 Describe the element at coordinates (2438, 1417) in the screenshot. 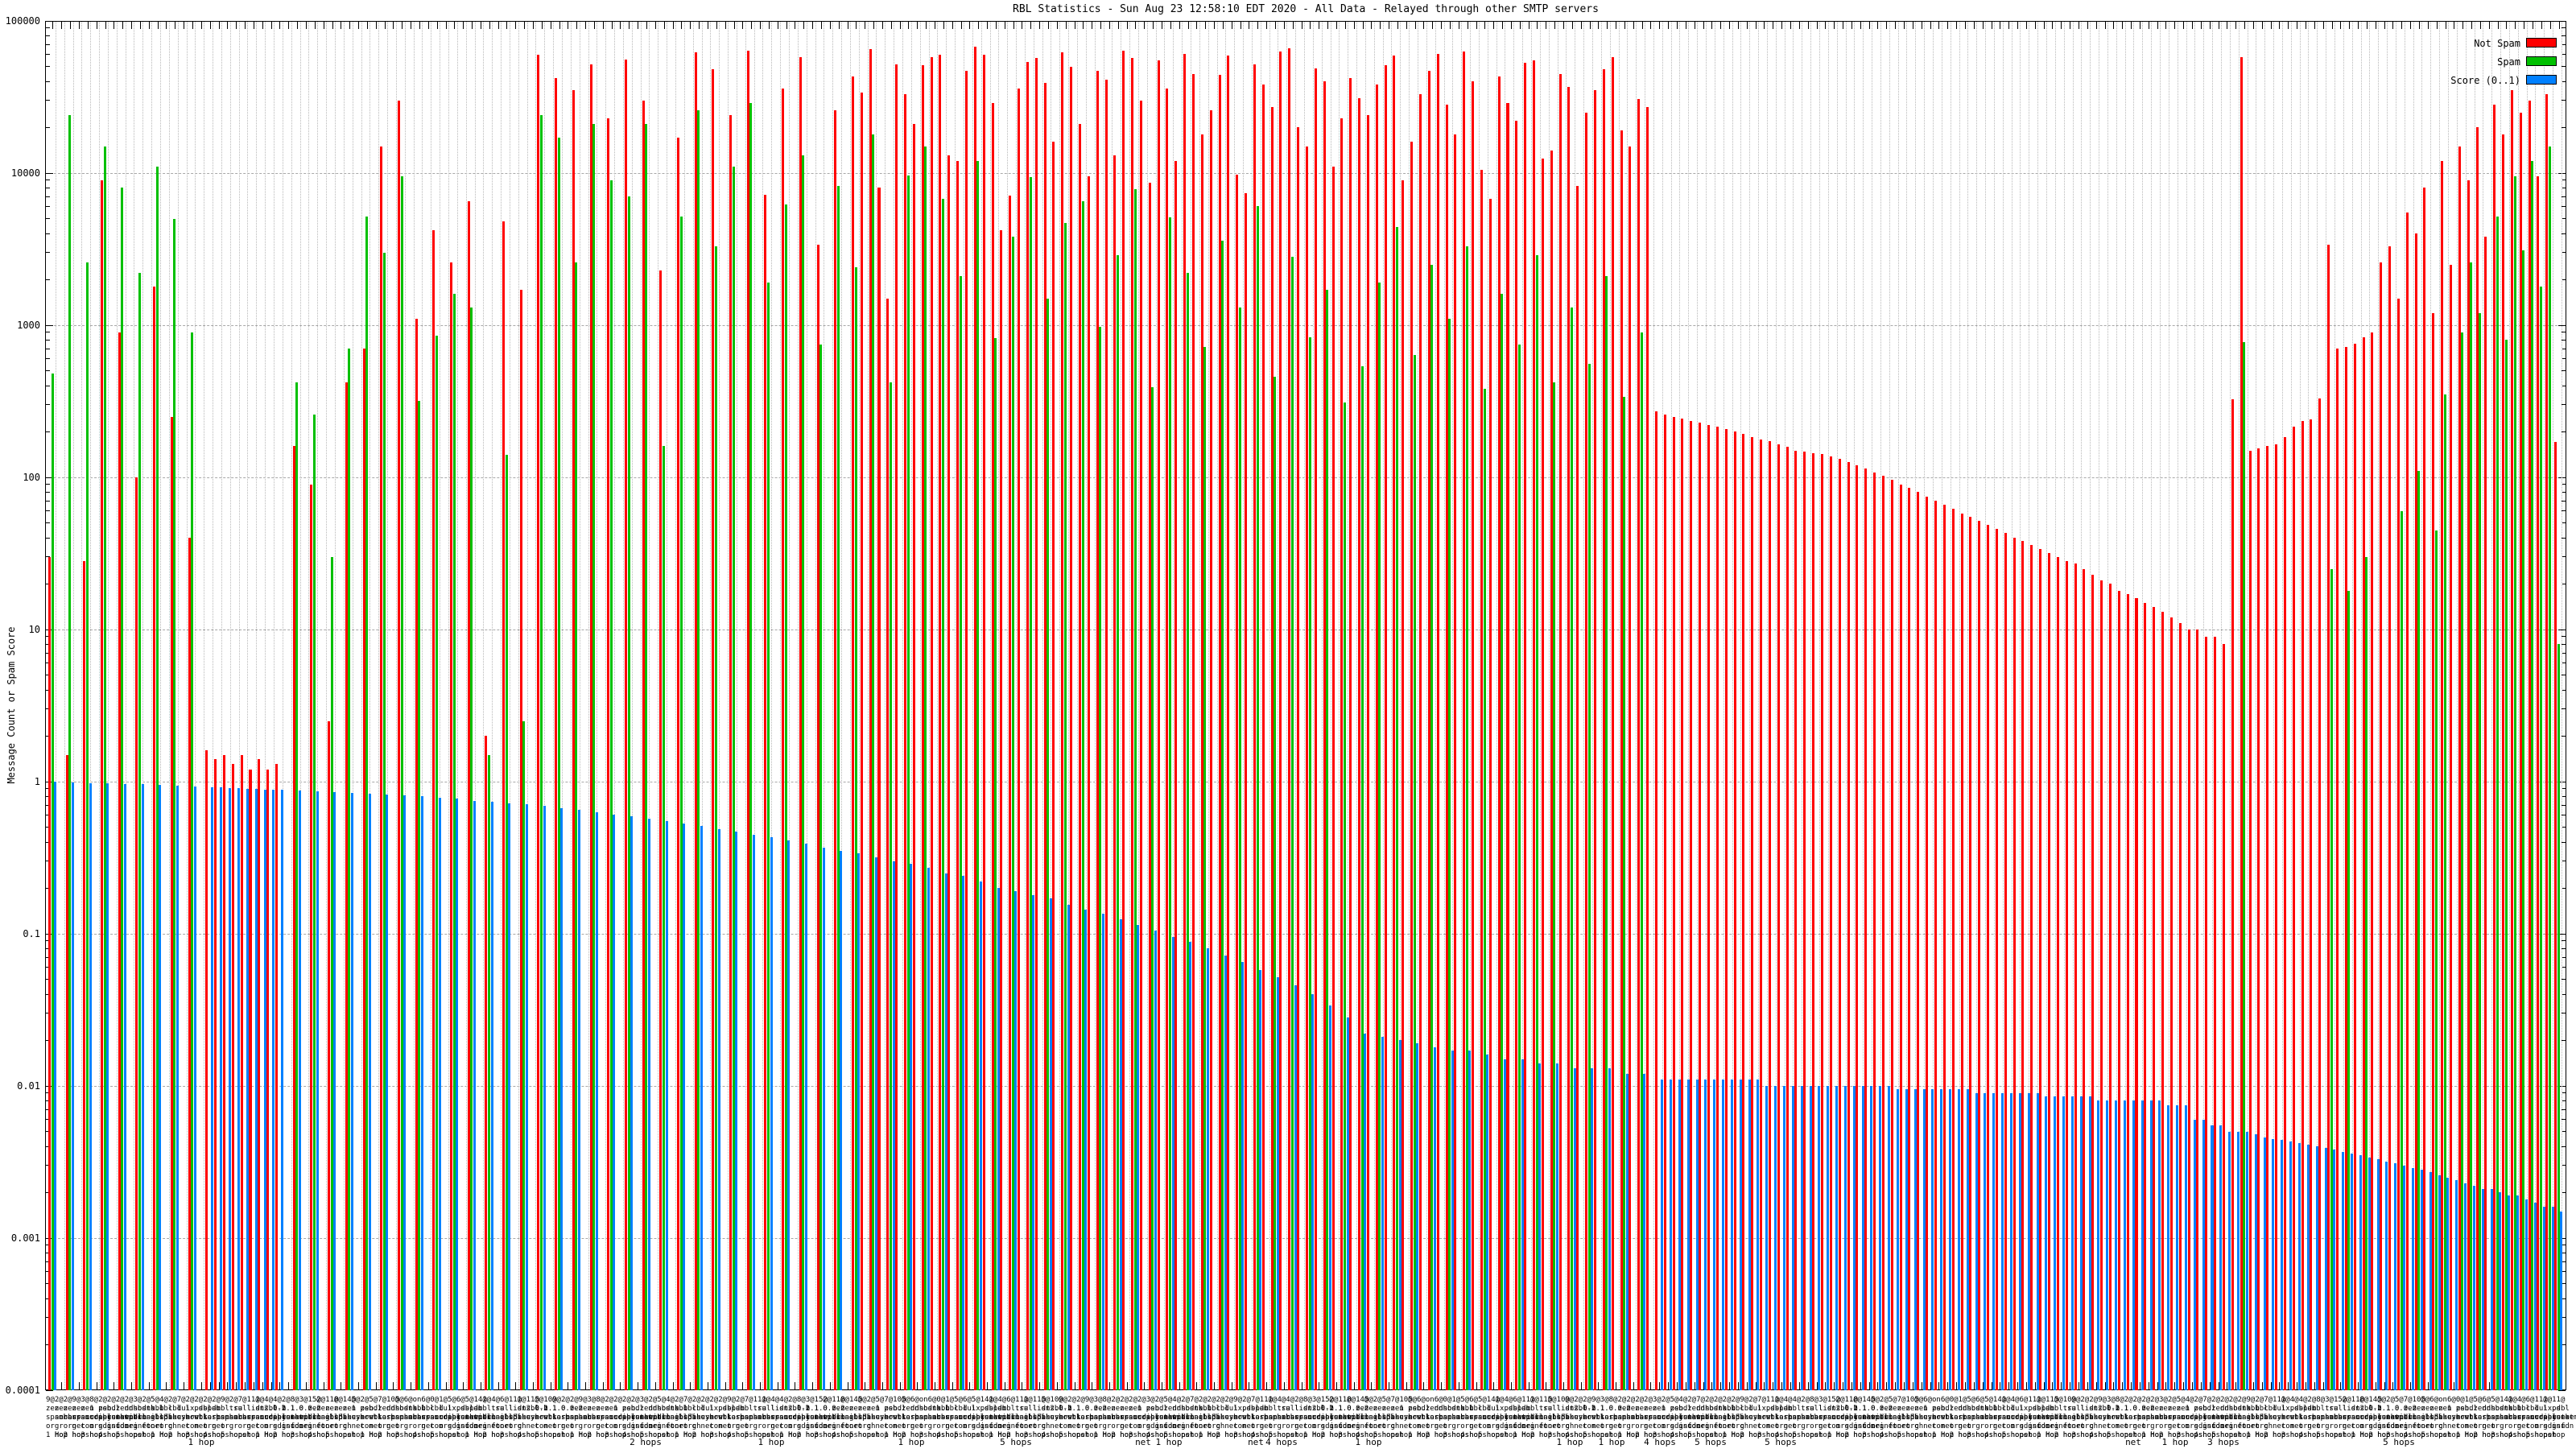

I see `x-tick-label: 6@ zen s5h org hops` at that location.